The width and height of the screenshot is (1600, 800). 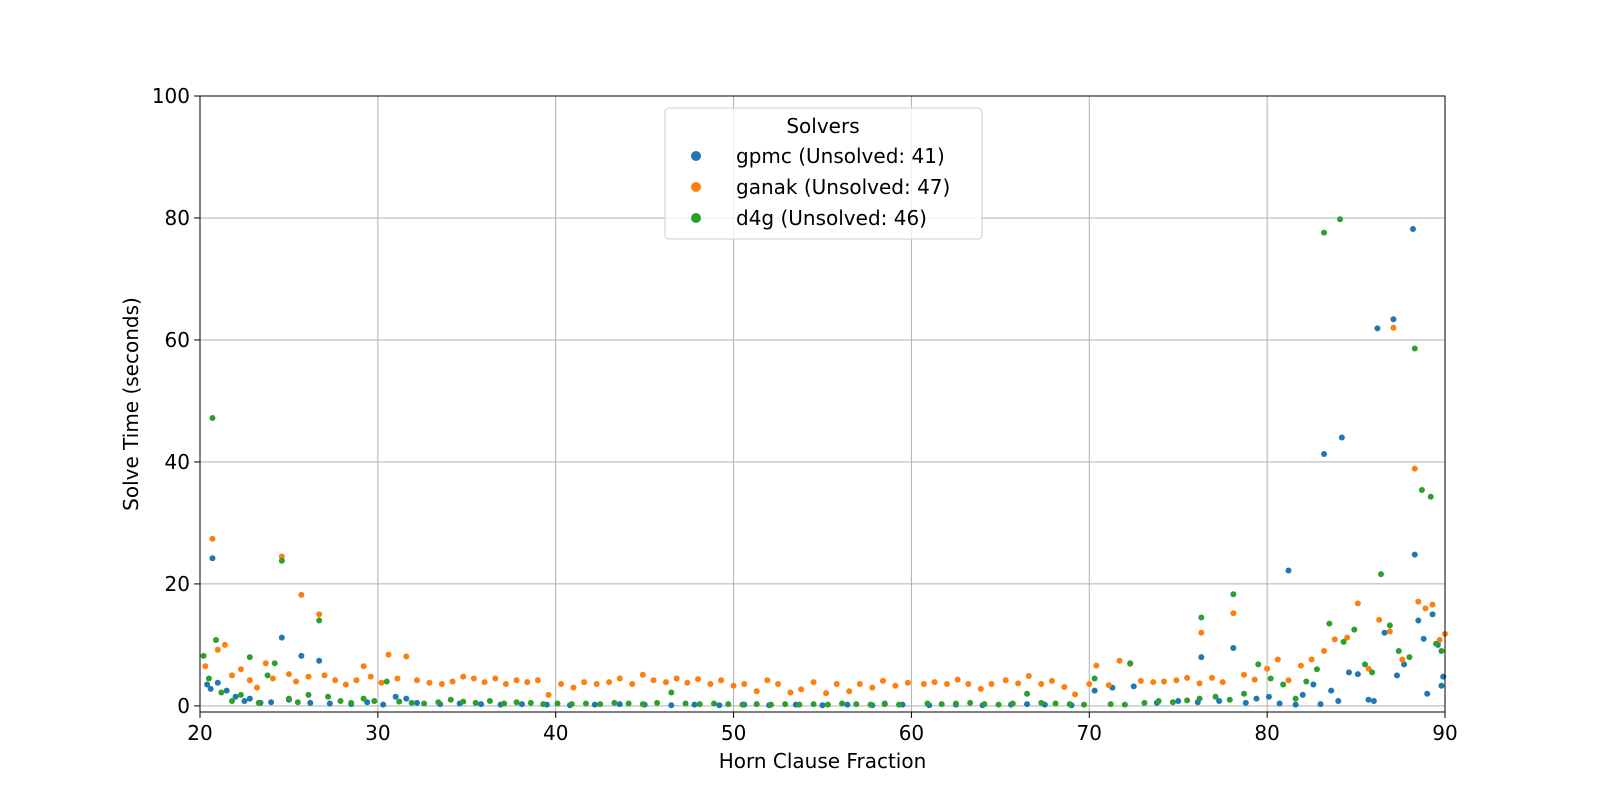 What do you see at coordinates (843, 187) in the screenshot?
I see `legend-label: ganak (Unsolved: 47)` at bounding box center [843, 187].